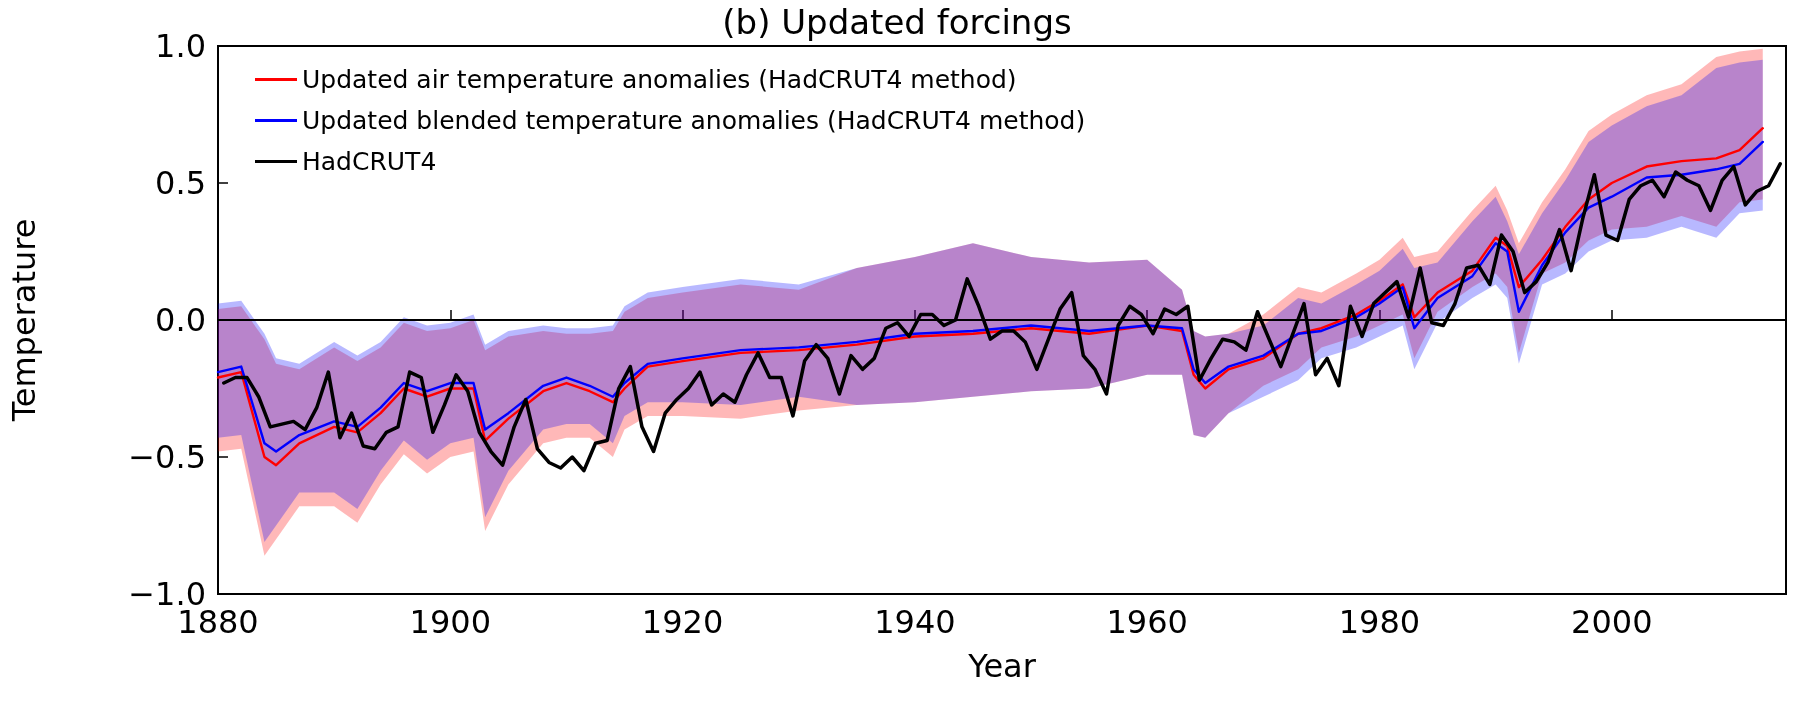 Image resolution: width=1794 pixels, height=706 pixels. I want to click on y-axis-title: Temperature, so click(24, 320).